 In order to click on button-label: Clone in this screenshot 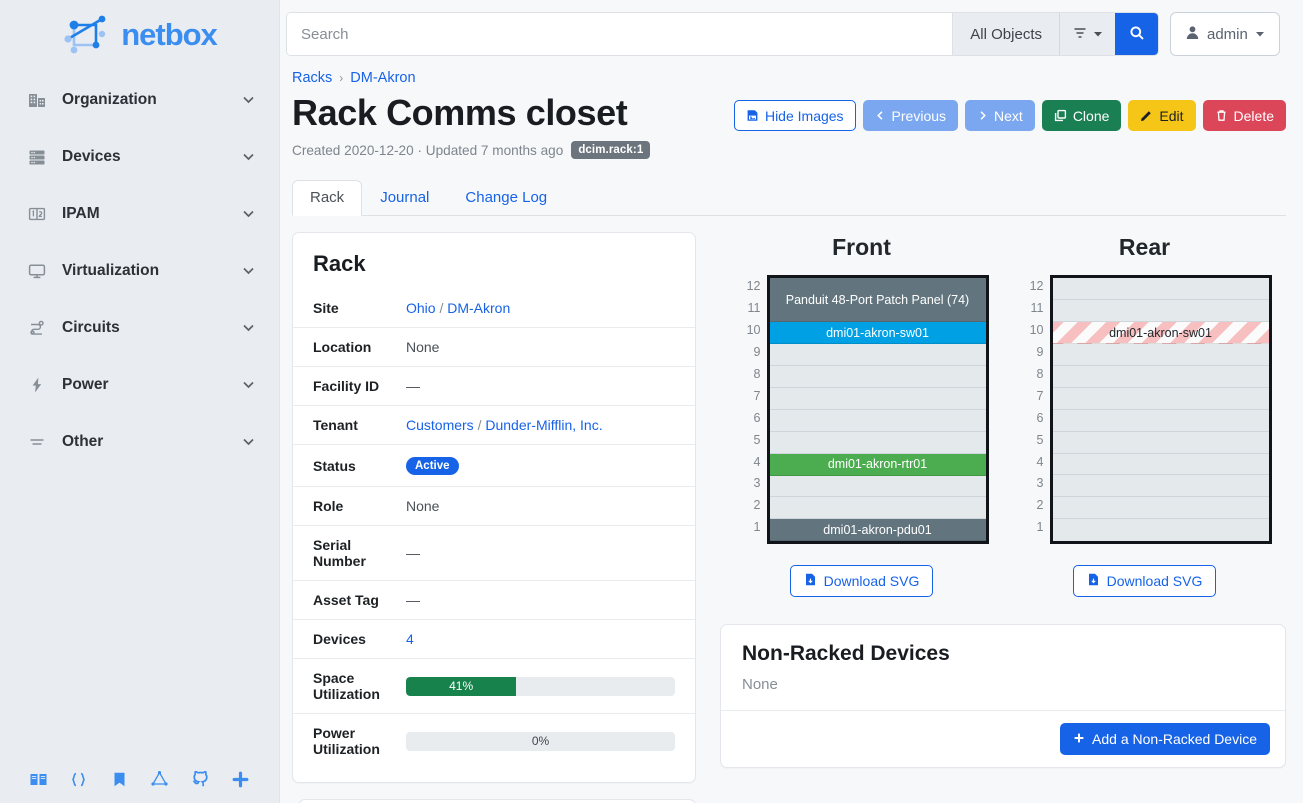, I will do `click(1091, 115)`.